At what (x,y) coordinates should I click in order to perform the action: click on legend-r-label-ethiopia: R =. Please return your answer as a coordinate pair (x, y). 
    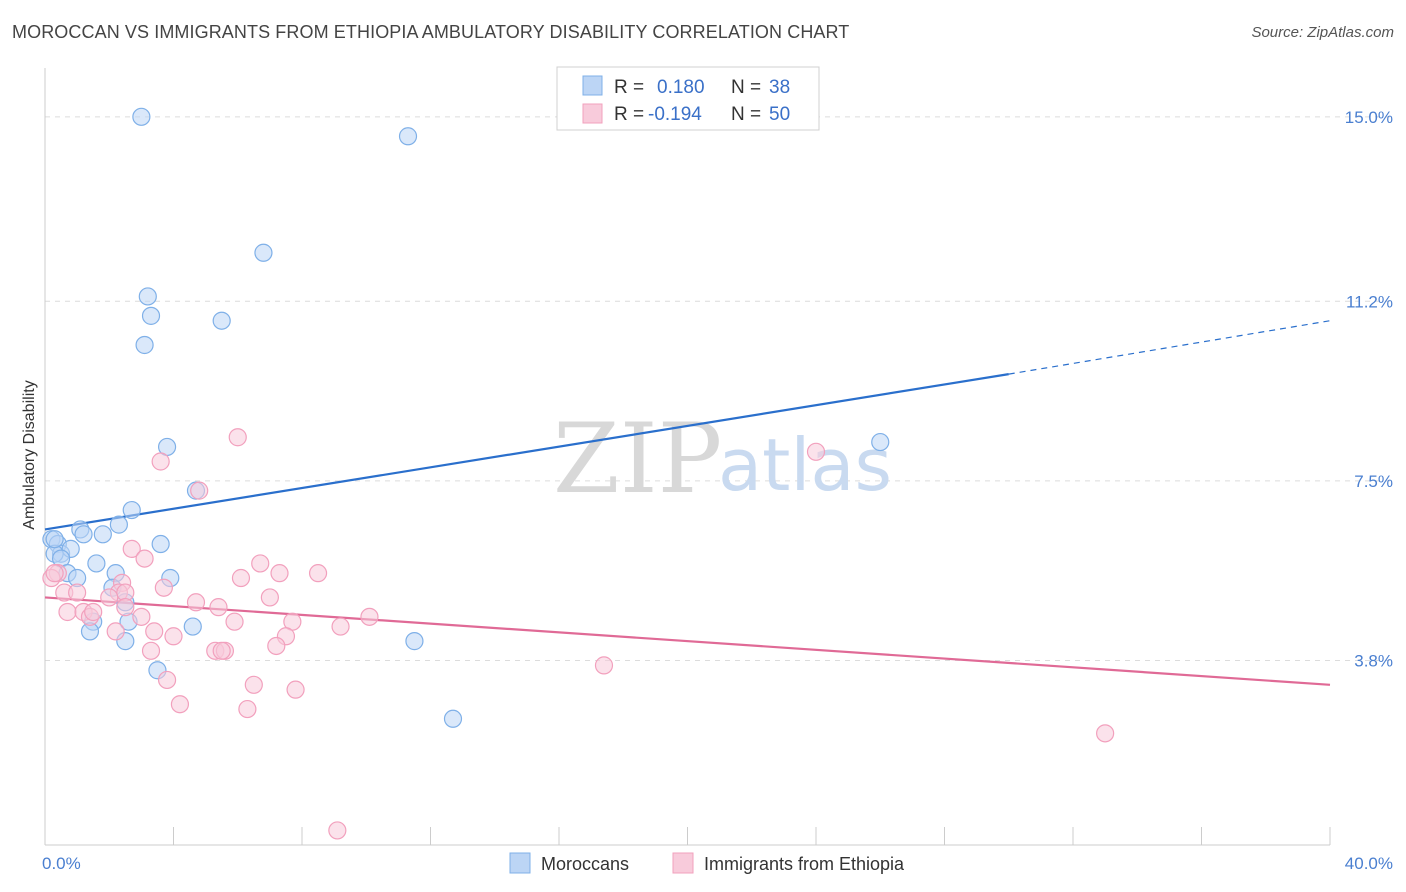
    Looking at the image, I should click on (629, 114).